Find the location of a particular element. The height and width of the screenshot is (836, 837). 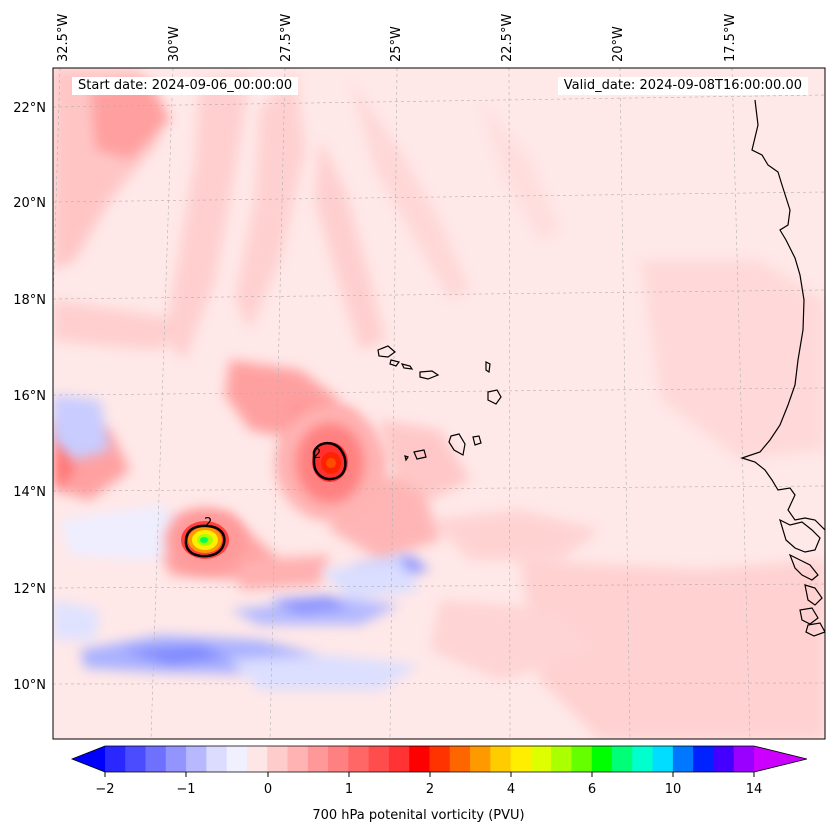

colorbar-tick-label: −2 is located at coordinates (104, 789).